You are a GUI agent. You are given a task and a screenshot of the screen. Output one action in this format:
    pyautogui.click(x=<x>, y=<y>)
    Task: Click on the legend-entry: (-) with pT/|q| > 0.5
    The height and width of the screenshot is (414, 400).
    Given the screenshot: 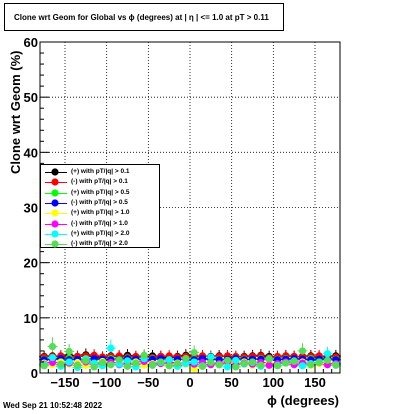 What is the action you would take?
    pyautogui.click(x=100, y=203)
    